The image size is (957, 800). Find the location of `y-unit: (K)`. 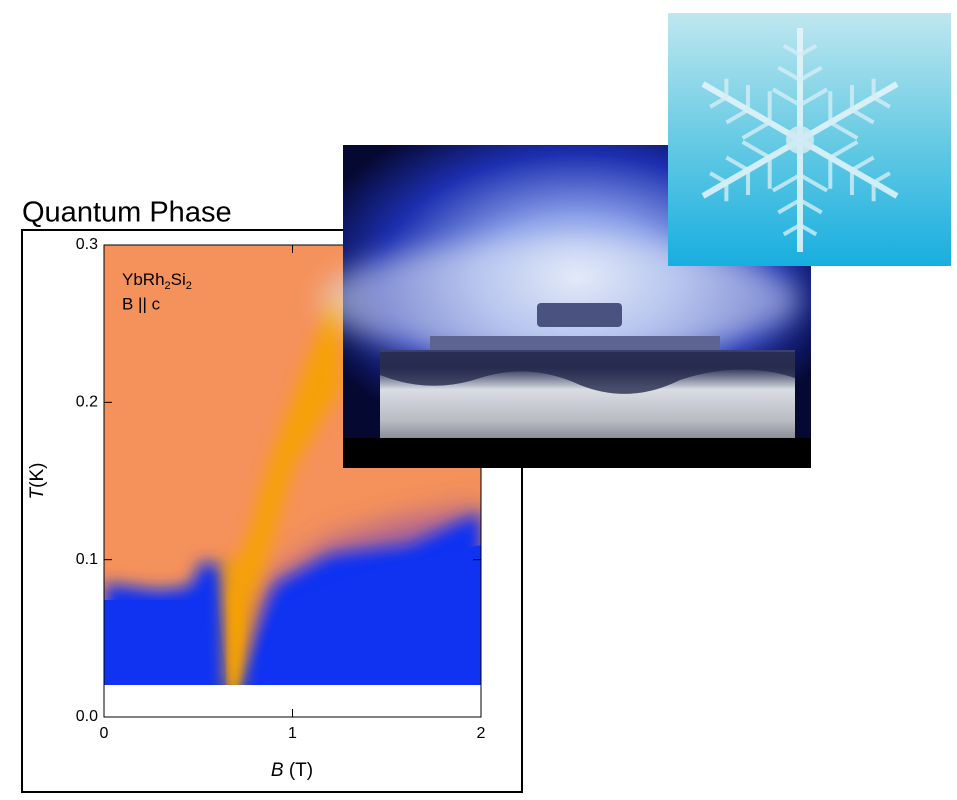

y-unit: (K) is located at coordinates (37, 475).